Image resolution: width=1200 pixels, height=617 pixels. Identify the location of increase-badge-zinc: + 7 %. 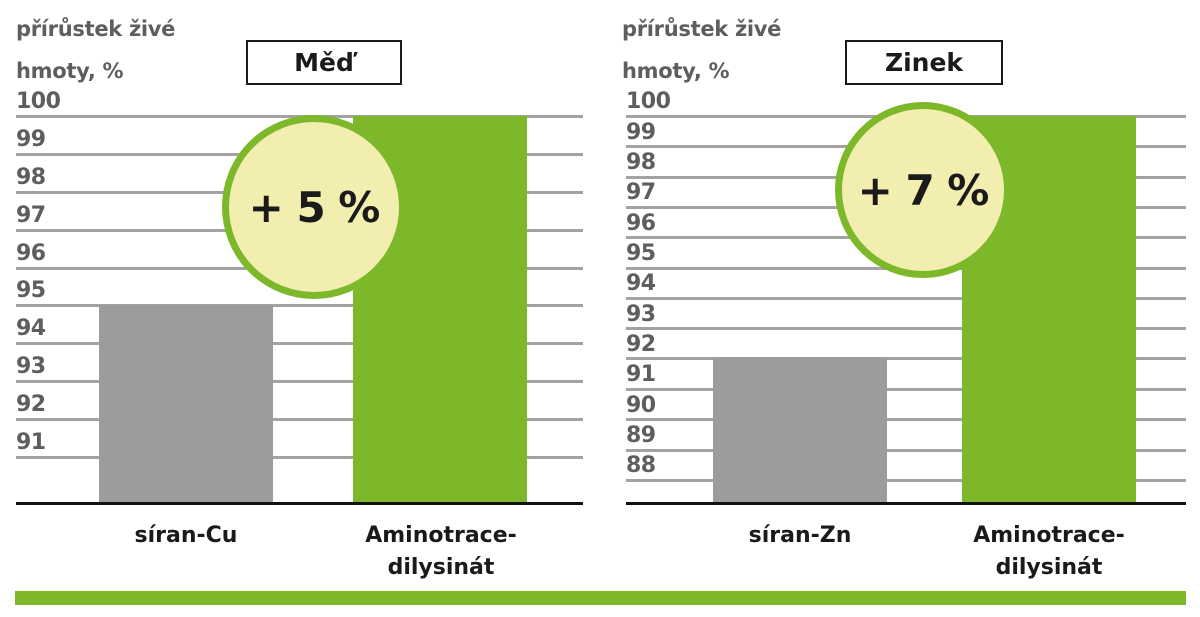
(923, 190).